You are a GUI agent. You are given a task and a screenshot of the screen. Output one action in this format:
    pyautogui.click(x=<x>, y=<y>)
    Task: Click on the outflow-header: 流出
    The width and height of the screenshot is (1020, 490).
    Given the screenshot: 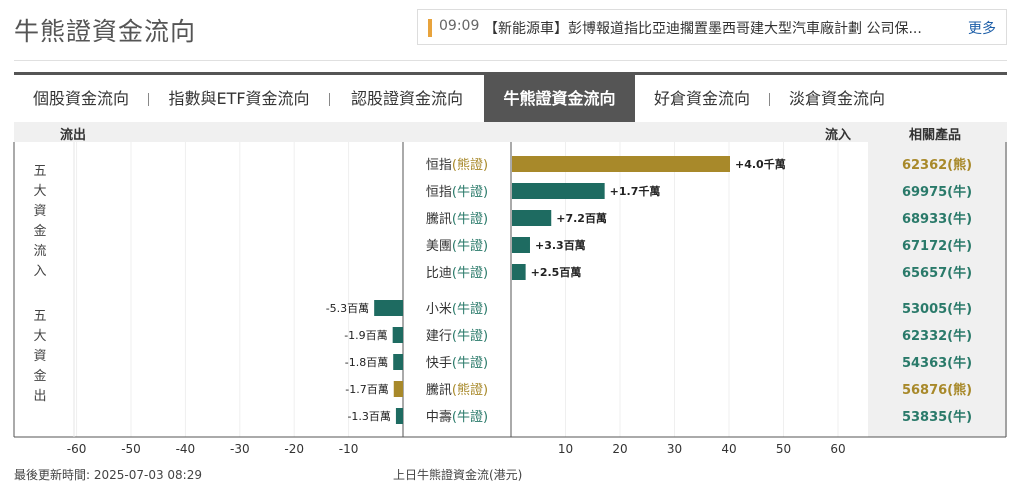 What is the action you would take?
    pyautogui.click(x=73, y=135)
    